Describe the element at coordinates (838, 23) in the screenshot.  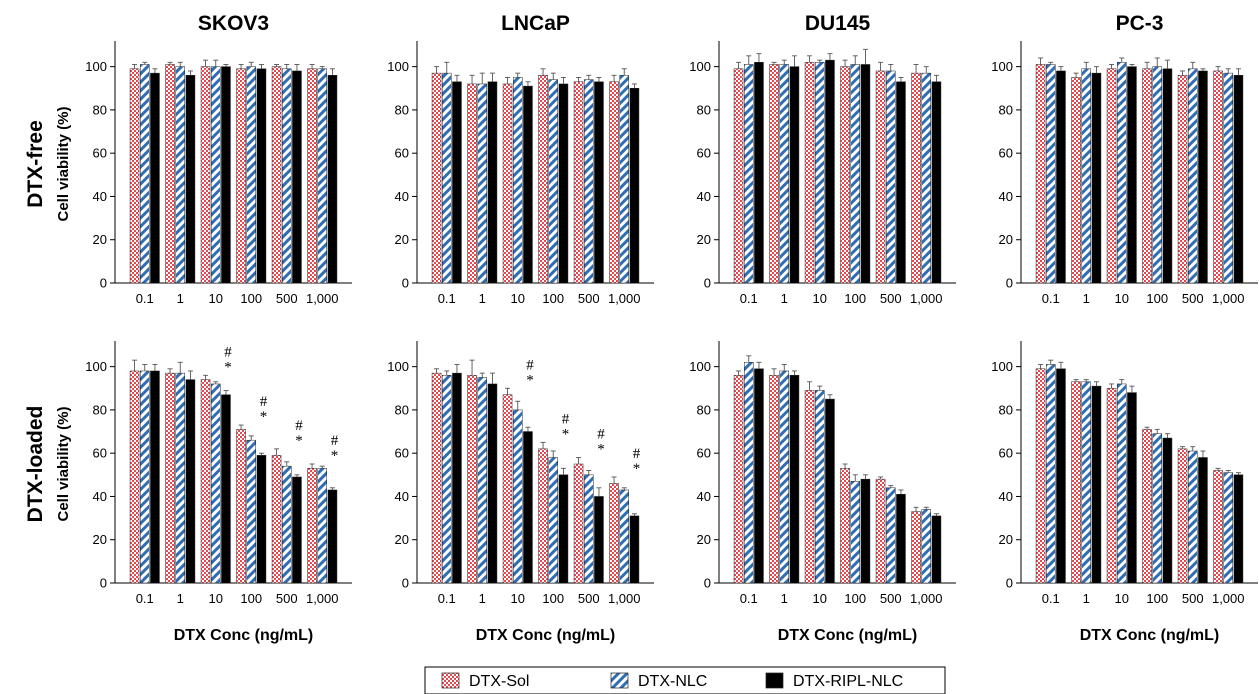
I see `panel-title: DU145` at that location.